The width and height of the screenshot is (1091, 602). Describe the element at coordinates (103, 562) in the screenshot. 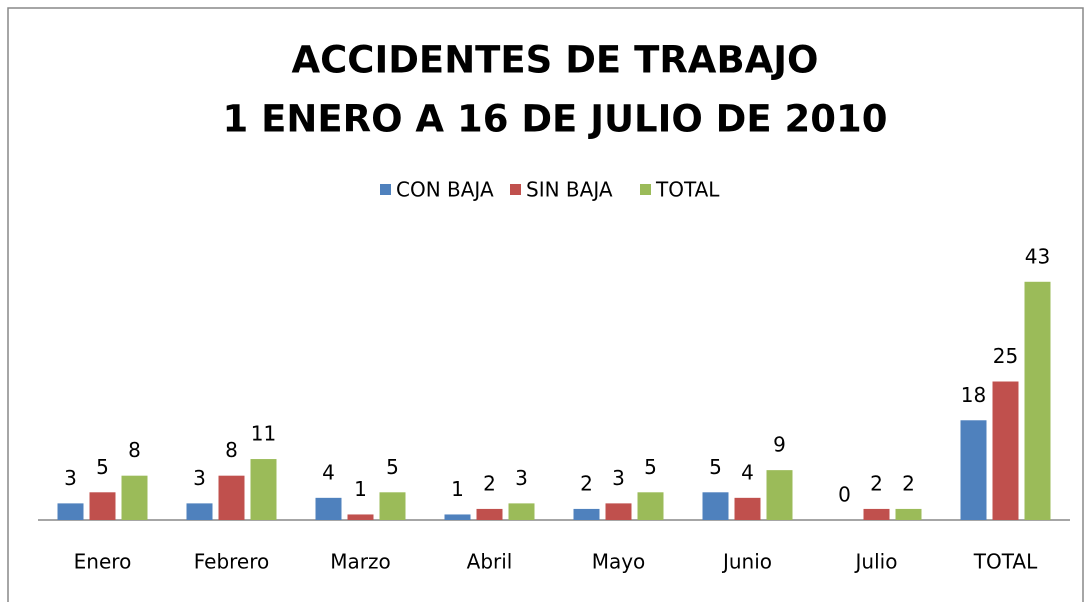

I see `x-tick-label: Enero` at that location.